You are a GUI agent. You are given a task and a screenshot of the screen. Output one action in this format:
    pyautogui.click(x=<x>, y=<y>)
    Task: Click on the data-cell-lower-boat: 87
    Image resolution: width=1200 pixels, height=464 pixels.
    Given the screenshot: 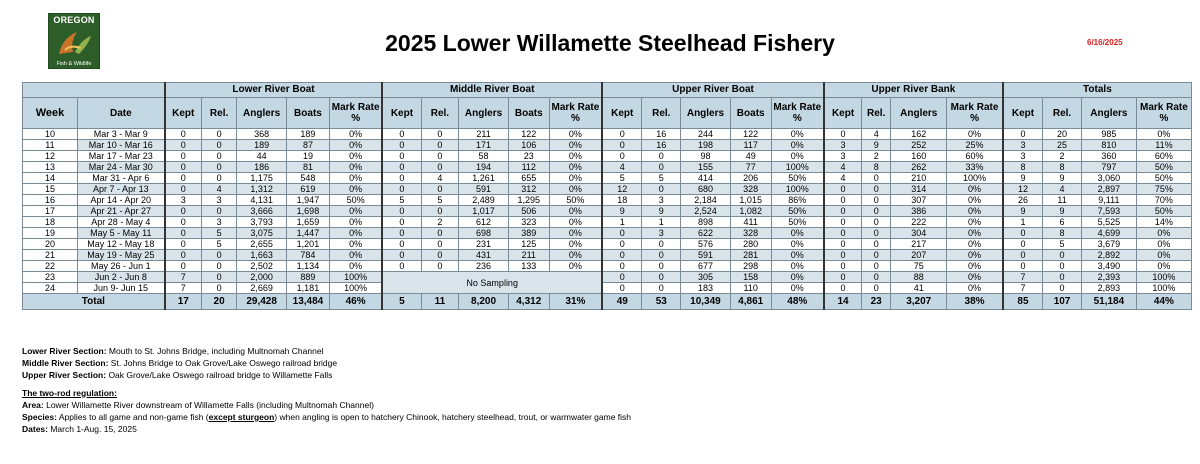 What is the action you would take?
    pyautogui.click(x=307, y=145)
    